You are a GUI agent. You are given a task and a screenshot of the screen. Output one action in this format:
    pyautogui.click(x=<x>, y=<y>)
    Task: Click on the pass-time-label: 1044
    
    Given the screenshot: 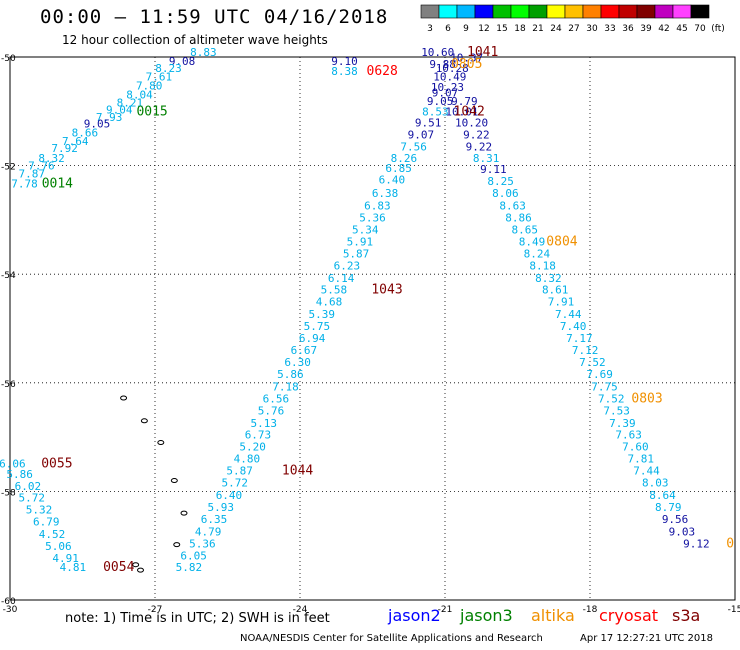 What is the action you would take?
    pyautogui.click(x=297, y=471)
    